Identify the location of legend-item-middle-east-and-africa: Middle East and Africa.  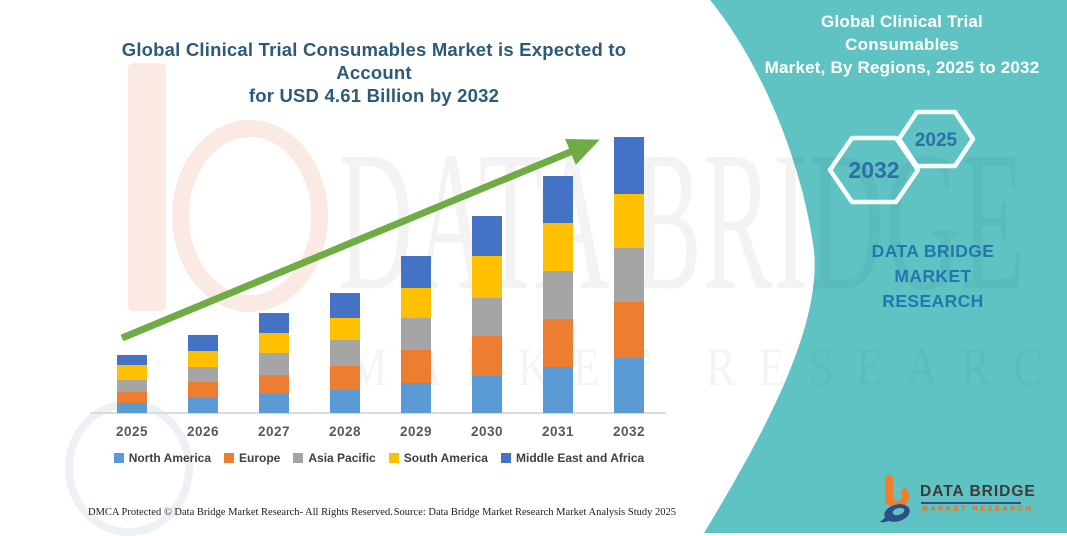
(572, 458).